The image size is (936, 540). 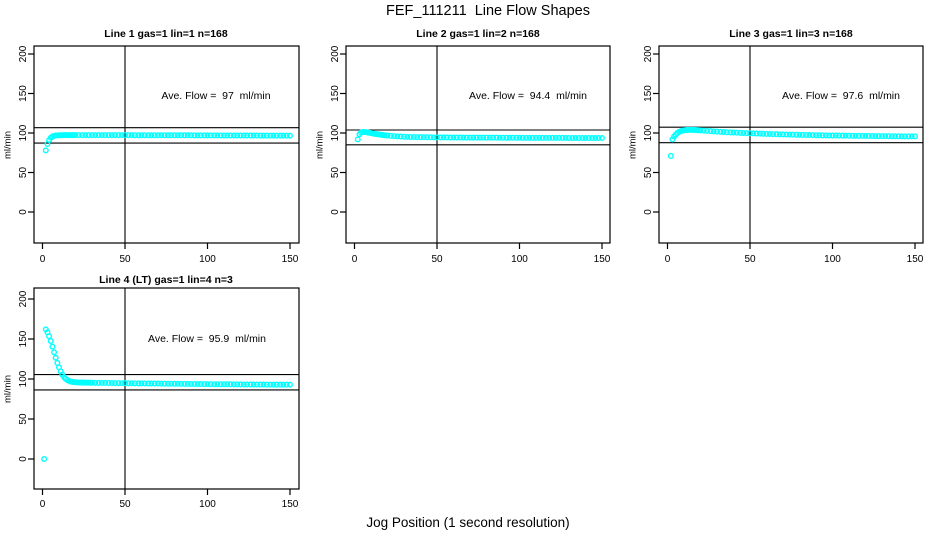 I want to click on x-tick-label: 50, so click(x=437, y=259).